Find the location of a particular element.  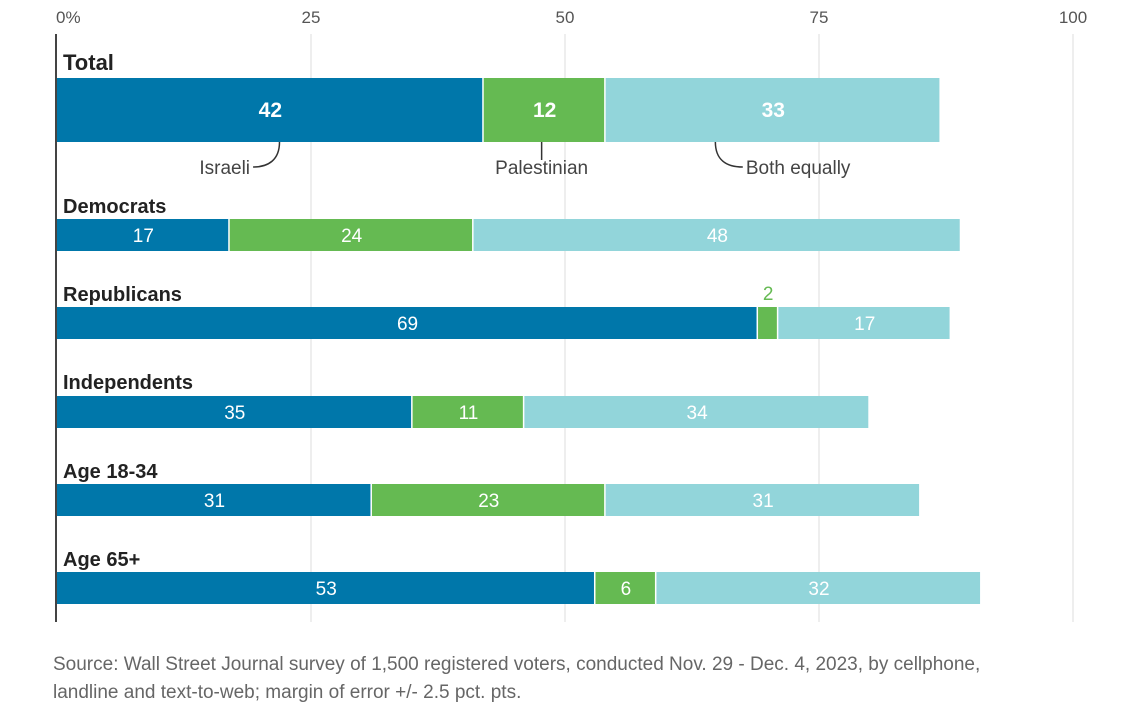

x-tick-label: 75 is located at coordinates (819, 17).